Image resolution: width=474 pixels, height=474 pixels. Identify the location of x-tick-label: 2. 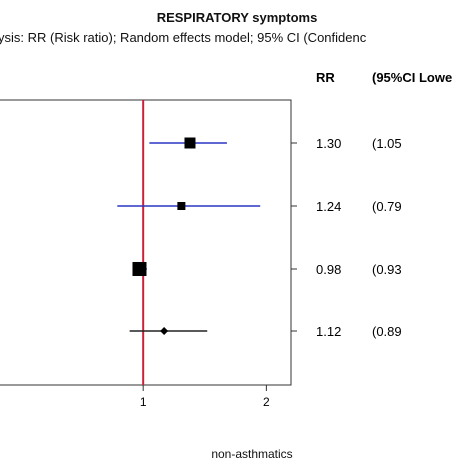
(266, 402).